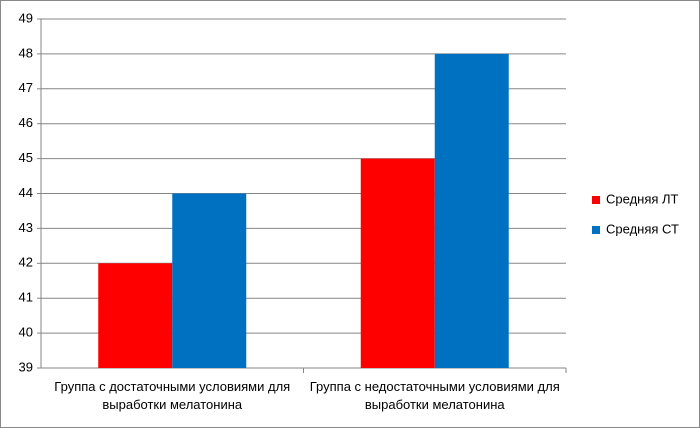 The width and height of the screenshot is (700, 428). I want to click on y-tick-label: 39, so click(26, 366).